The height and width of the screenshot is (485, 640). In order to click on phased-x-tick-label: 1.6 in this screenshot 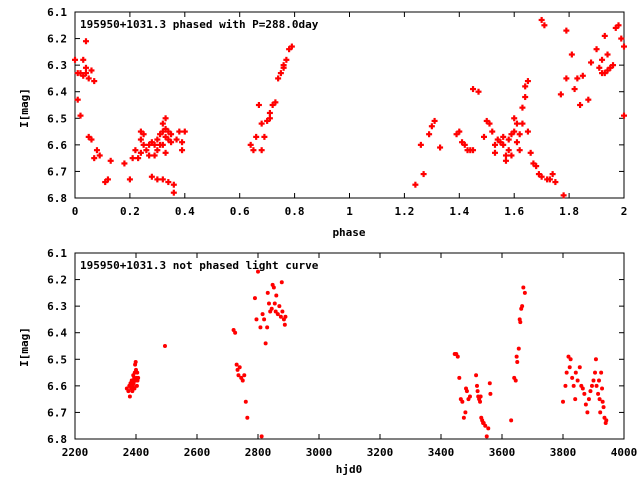, I will do `click(514, 211)`.